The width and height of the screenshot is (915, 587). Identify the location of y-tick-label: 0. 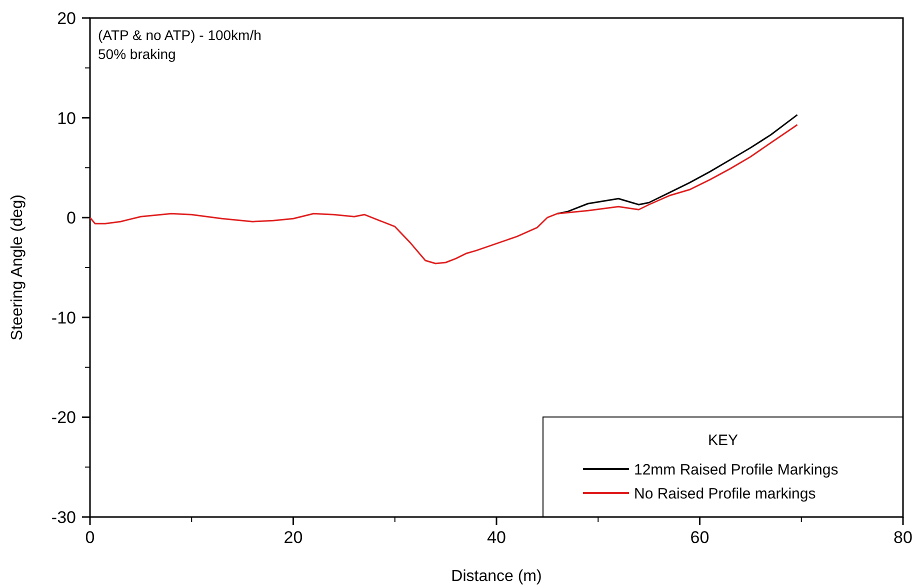
(71, 218).